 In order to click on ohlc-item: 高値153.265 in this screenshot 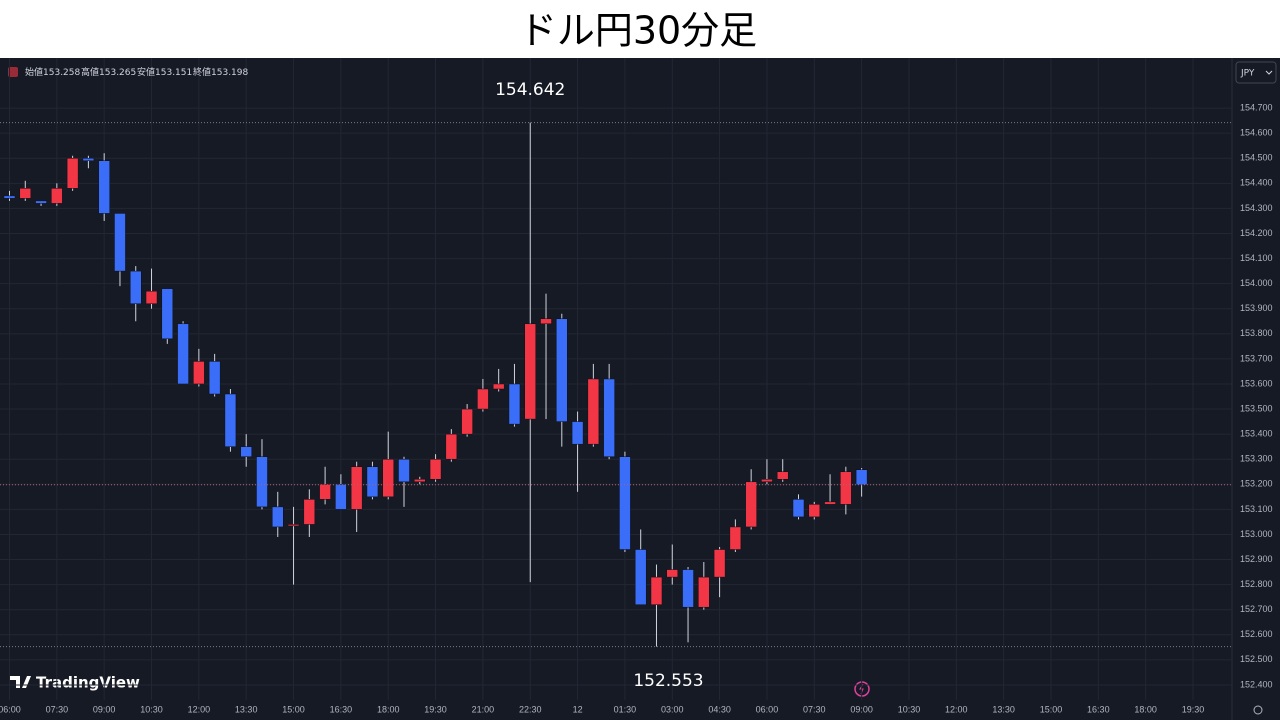, I will do `click(108, 72)`.